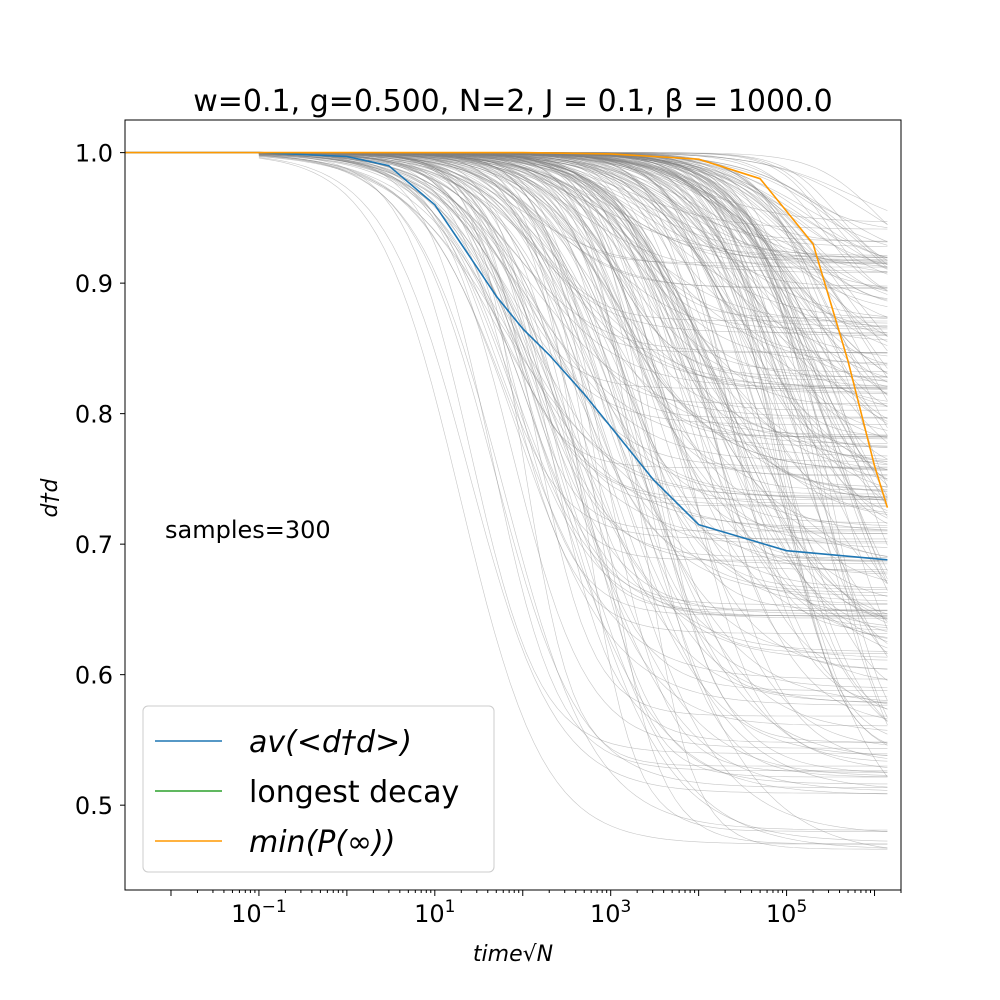  Describe the element at coordinates (100, 480) in the screenshot. I see `y-axis-ticks: 0.5 0.6 0.7 0.8 0.9 1.0` at that location.